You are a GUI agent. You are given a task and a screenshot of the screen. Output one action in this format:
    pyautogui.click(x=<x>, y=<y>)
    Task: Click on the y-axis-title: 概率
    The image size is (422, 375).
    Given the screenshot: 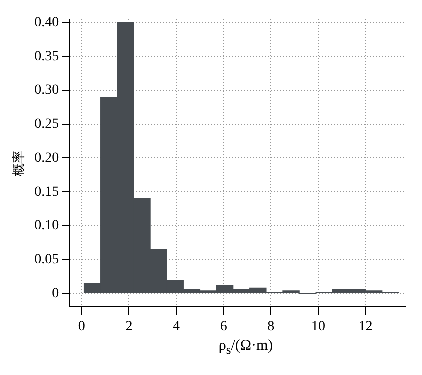 What is the action you would take?
    pyautogui.click(x=19, y=163)
    